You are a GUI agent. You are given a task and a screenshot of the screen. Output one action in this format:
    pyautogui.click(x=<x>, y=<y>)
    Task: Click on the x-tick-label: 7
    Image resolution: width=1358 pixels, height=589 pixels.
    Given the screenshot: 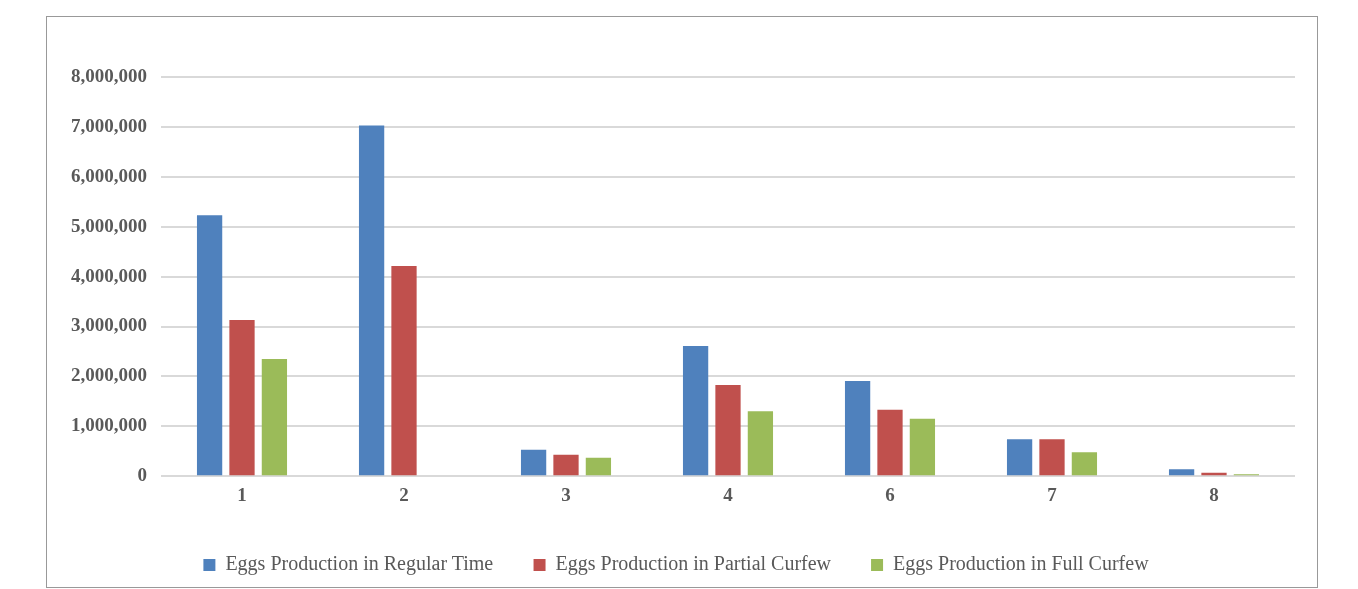 What is the action you would take?
    pyautogui.click(x=1052, y=494)
    